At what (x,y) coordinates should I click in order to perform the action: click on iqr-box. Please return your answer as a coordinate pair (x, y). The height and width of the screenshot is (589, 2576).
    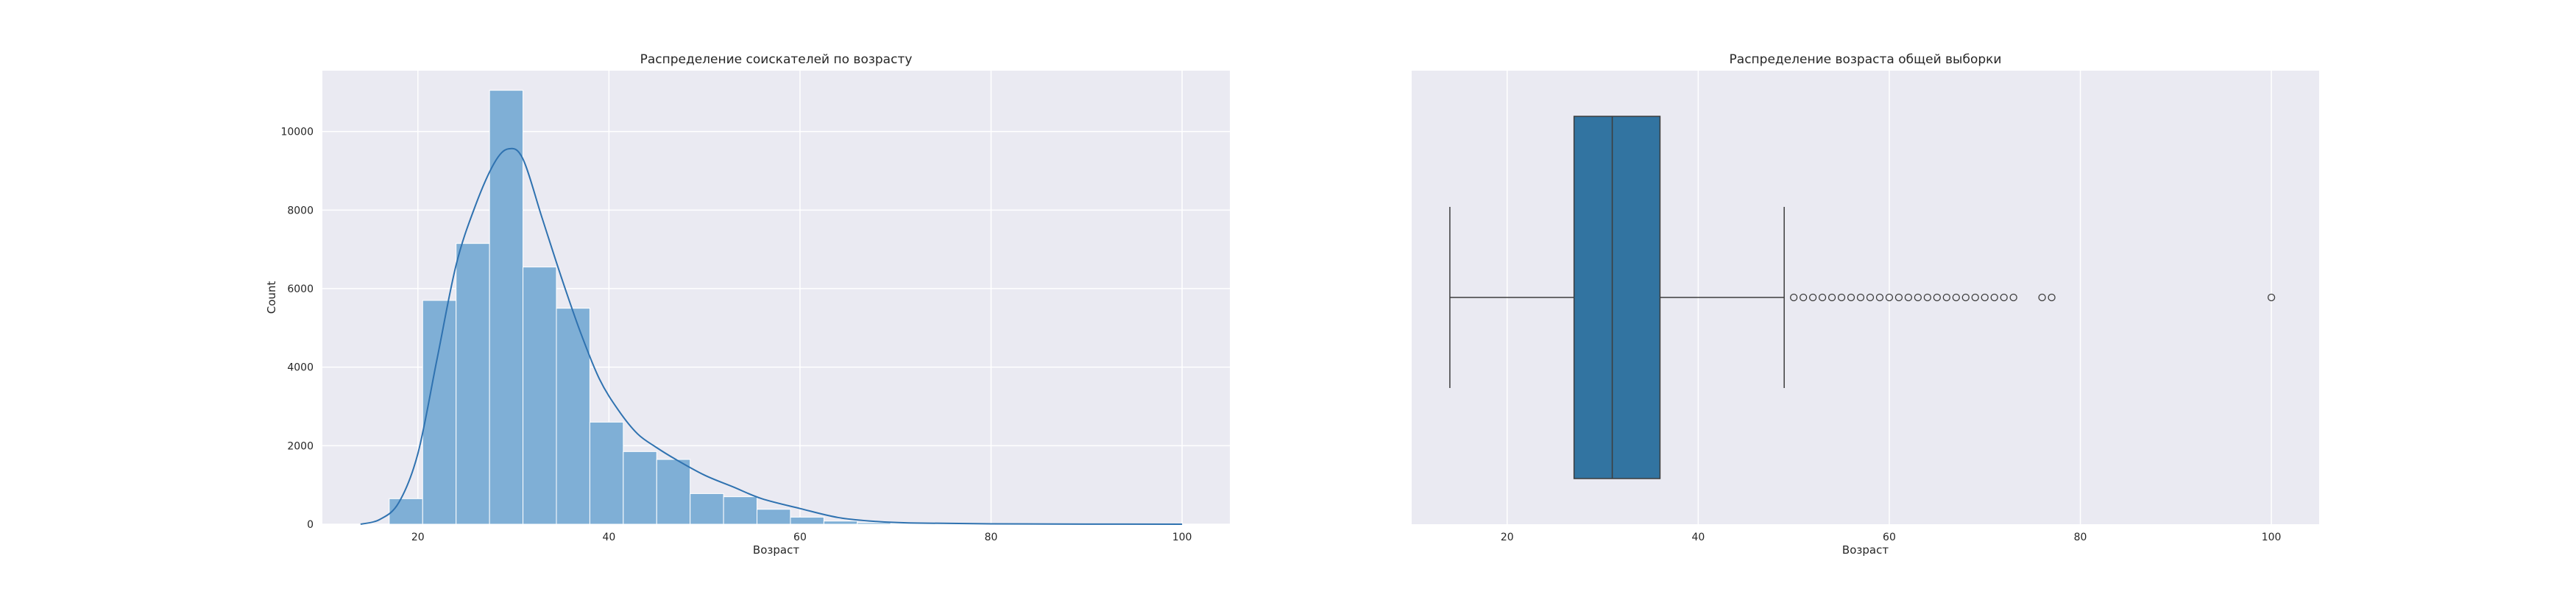
    Looking at the image, I should click on (1617, 297).